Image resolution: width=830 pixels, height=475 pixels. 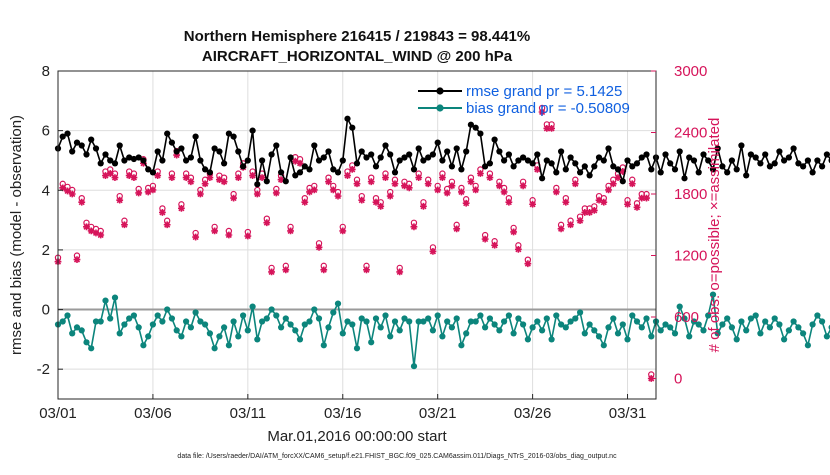 What do you see at coordinates (544, 91) in the screenshot?
I see `legend-rmse-label: rmse grand pr = 5.1425` at bounding box center [544, 91].